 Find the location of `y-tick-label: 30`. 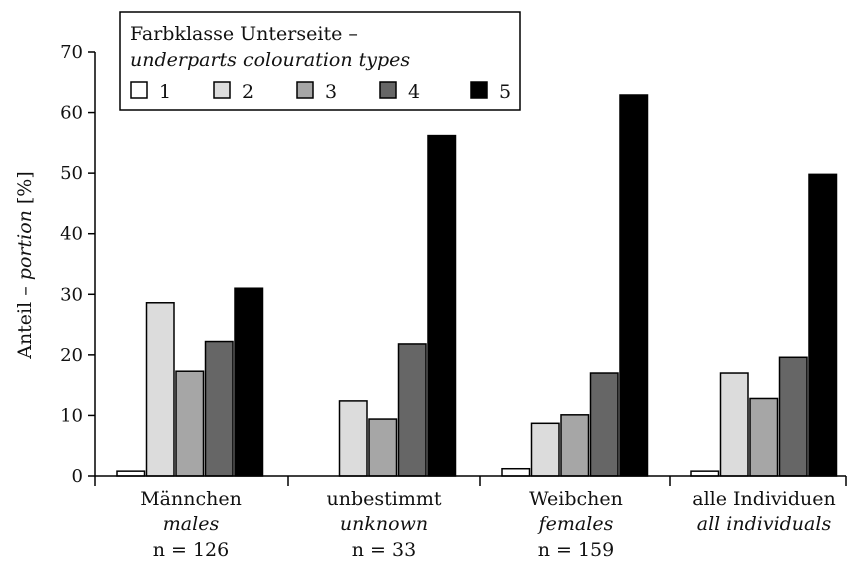

y-tick-label: 30 is located at coordinates (71, 294).